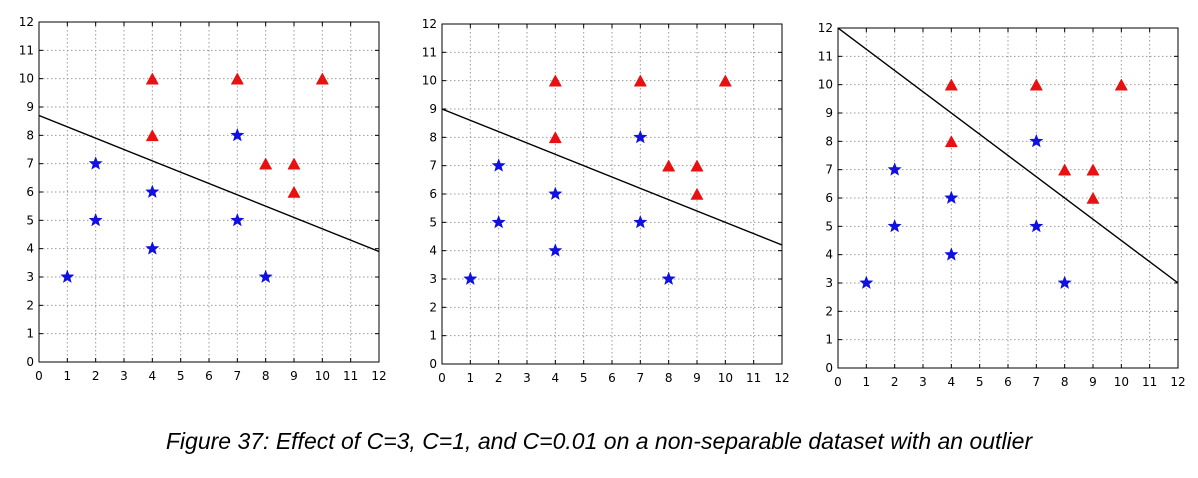  What do you see at coordinates (429, 52) in the screenshot?
I see `y-tick-label: 11` at bounding box center [429, 52].